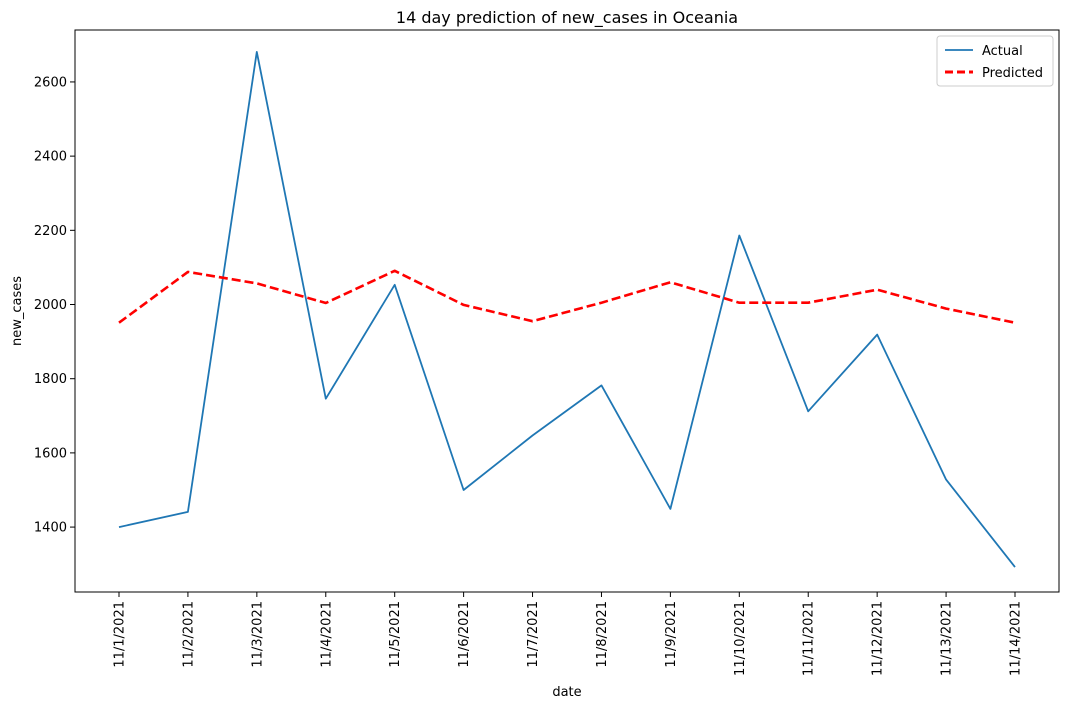  What do you see at coordinates (120, 634) in the screenshot?
I see `x-tick-label: 11/1/2021` at bounding box center [120, 634].